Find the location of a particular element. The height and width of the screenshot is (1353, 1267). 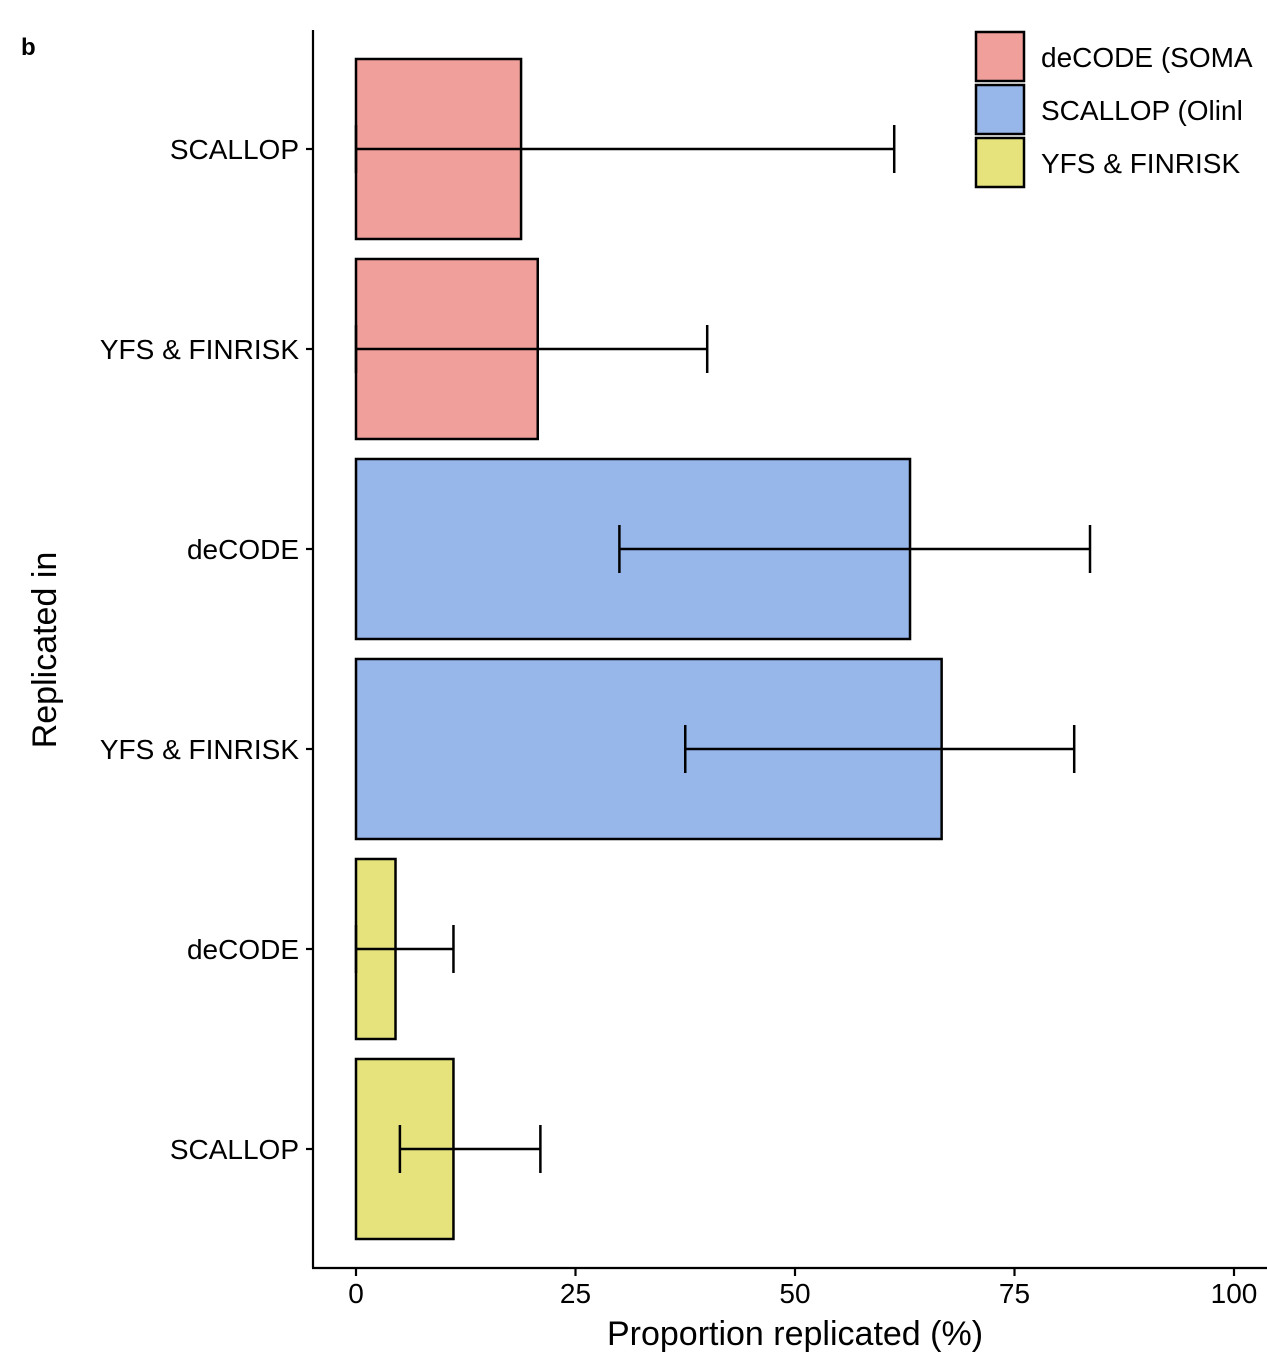

x-ticks: 0 25 50 75 100 is located at coordinates (802, 1288).